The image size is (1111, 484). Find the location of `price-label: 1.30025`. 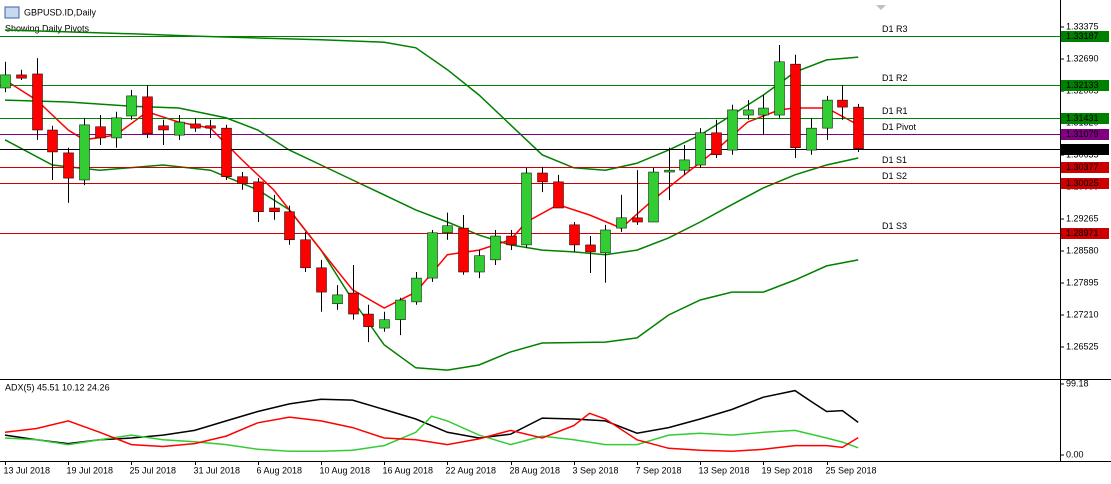

price-label: 1.30025 is located at coordinates (1082, 183).